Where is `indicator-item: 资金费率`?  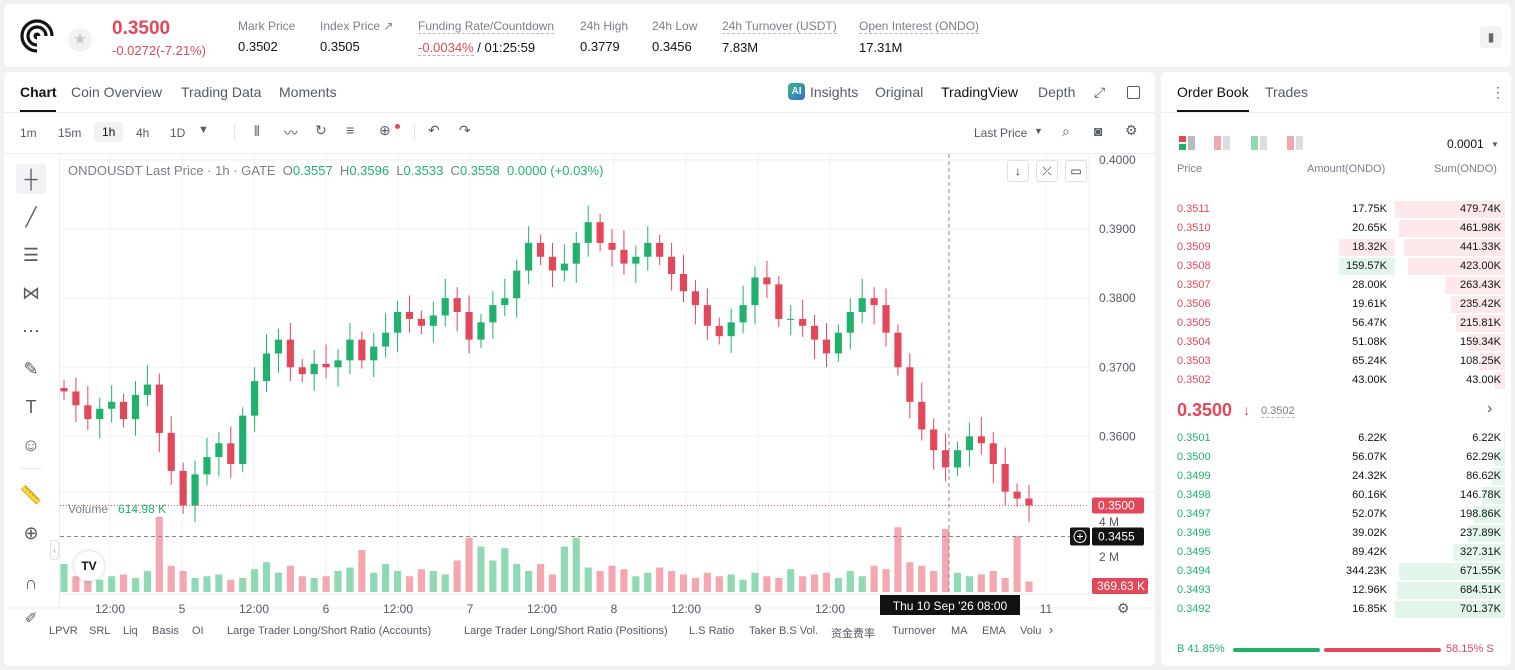 indicator-item: 资金费率 is located at coordinates (853, 634).